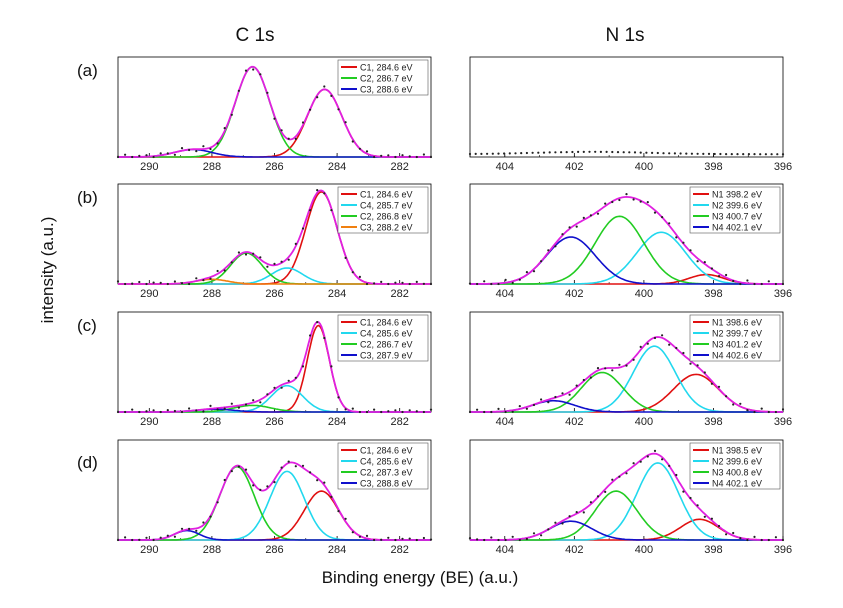 This screenshot has width=843, height=608. Describe the element at coordinates (713, 550) in the screenshot. I see `x-tick-label: 398` at that location.